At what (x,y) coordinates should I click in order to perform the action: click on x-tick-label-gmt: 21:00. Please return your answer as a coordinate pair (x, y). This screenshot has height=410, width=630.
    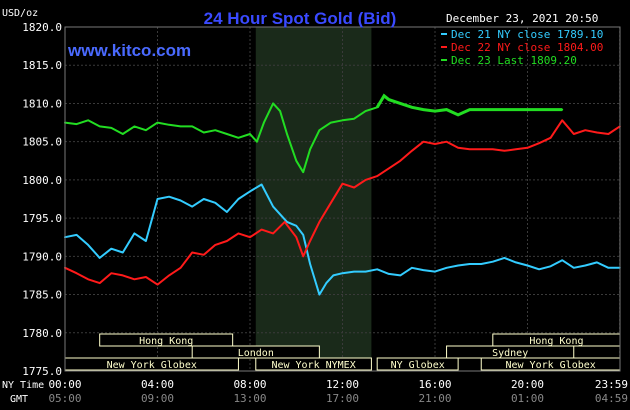
    Looking at the image, I should click on (434, 398).